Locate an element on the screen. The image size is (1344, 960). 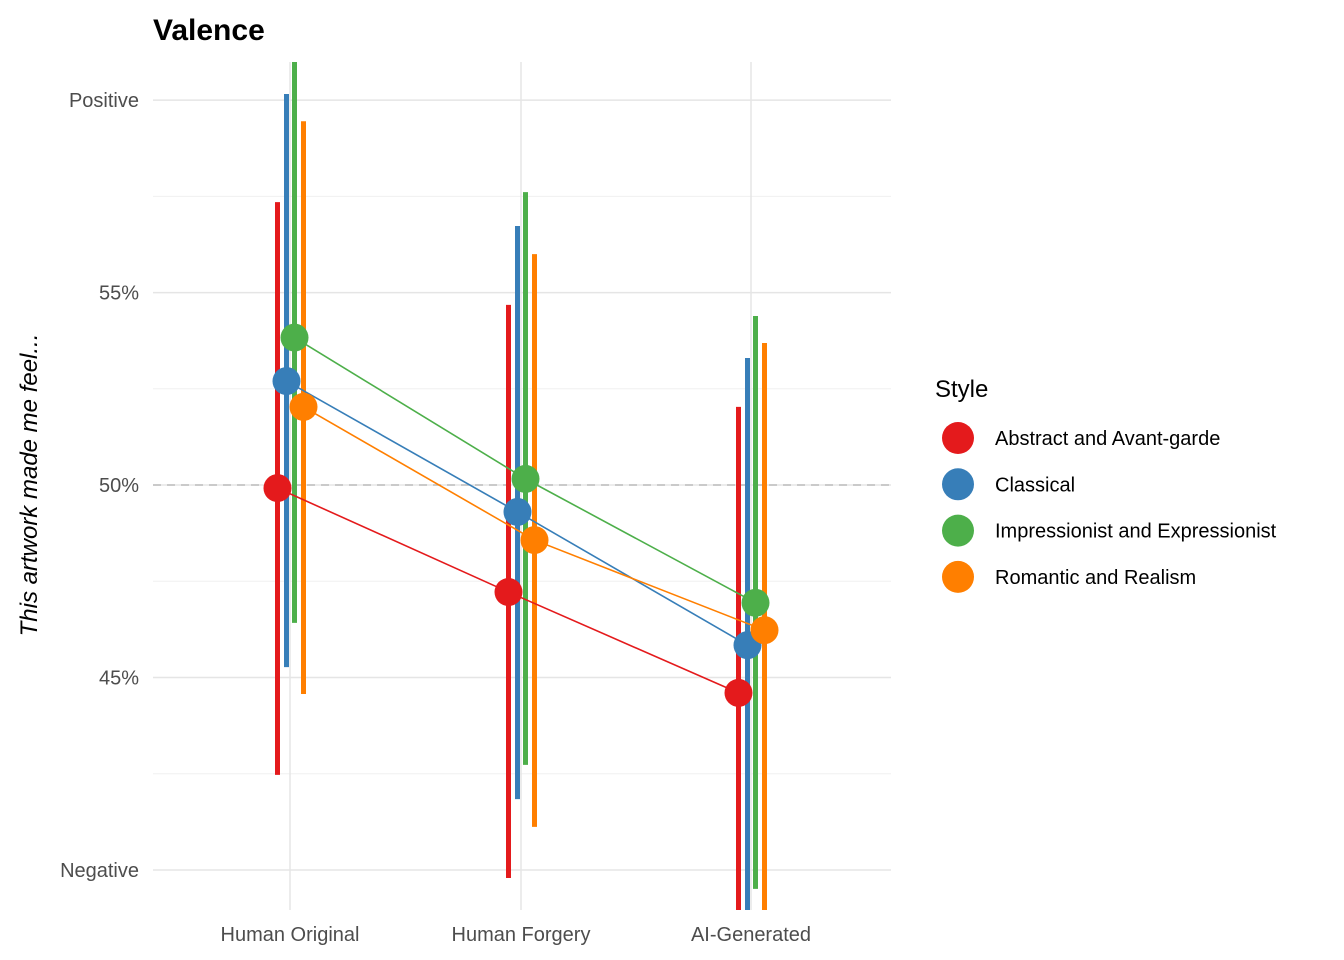
x-axis-ticks: Human Original Human Forgery AI-Generated is located at coordinates (516, 935).